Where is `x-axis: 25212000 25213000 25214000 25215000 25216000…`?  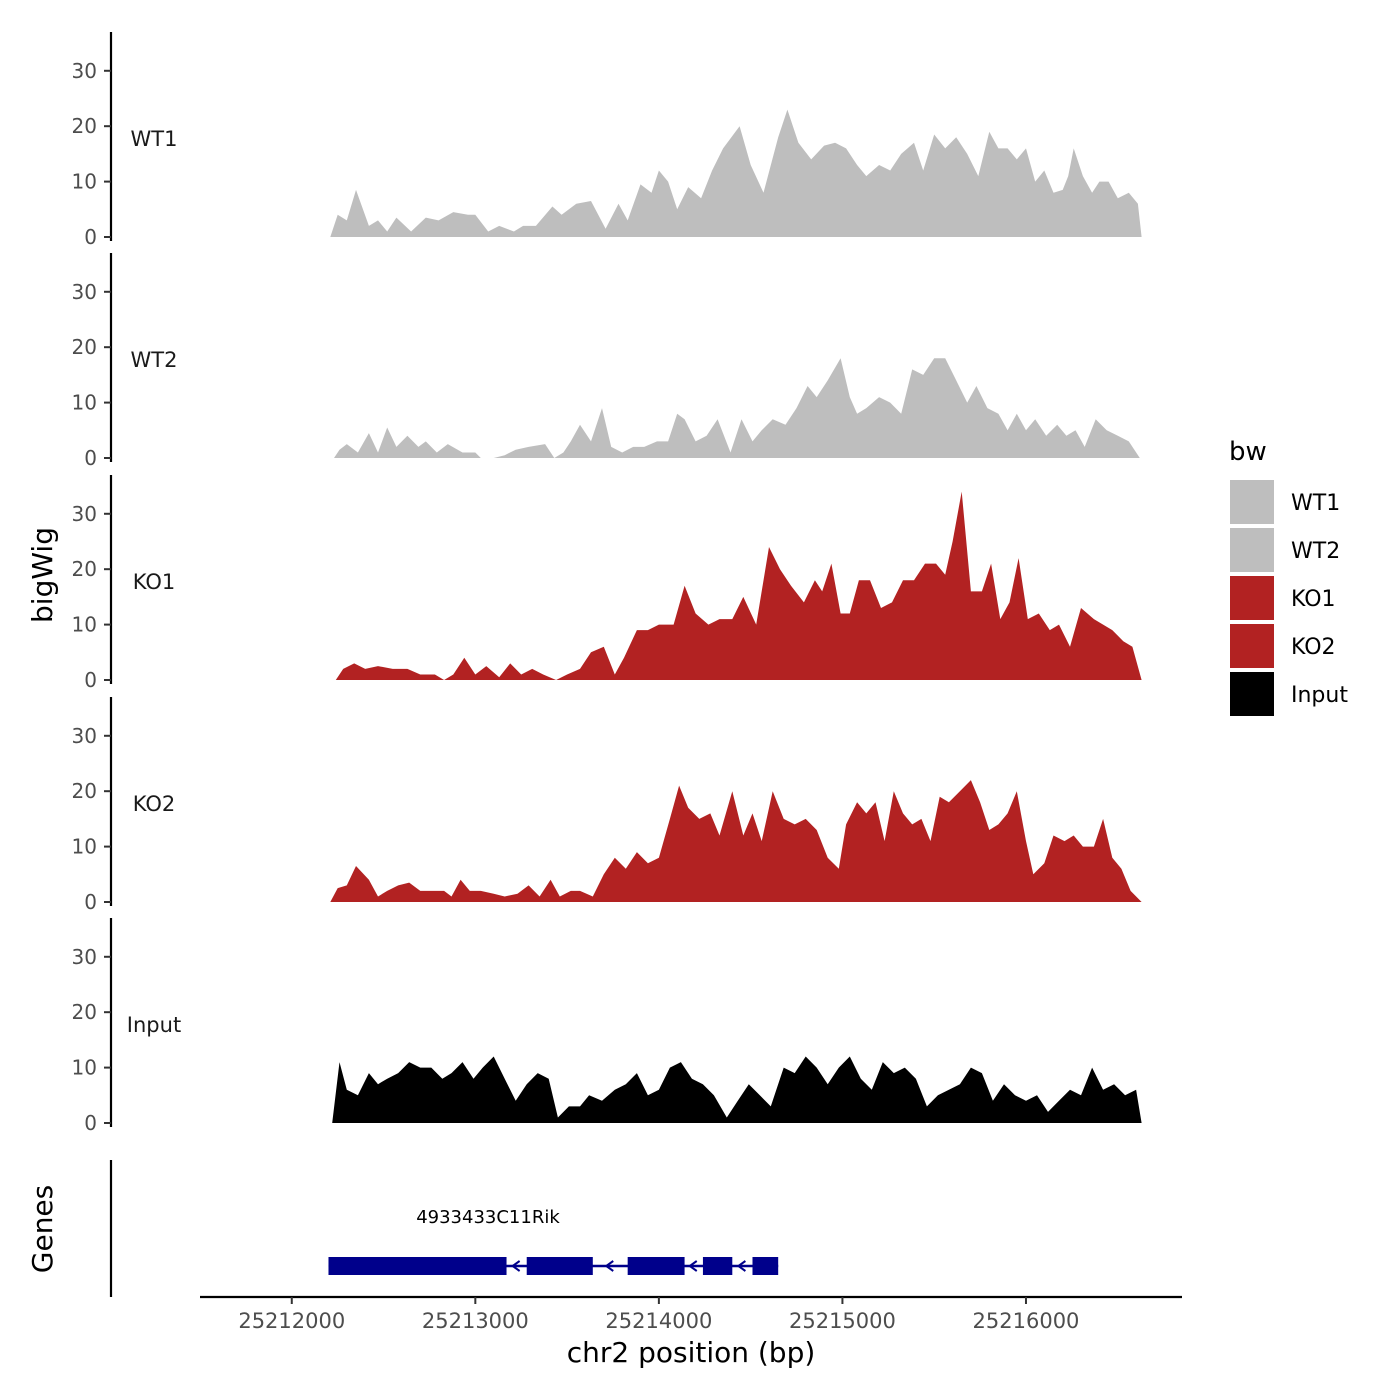
x-axis: 25212000 25213000 25214000 25215000 25216000… is located at coordinates (691, 1332).